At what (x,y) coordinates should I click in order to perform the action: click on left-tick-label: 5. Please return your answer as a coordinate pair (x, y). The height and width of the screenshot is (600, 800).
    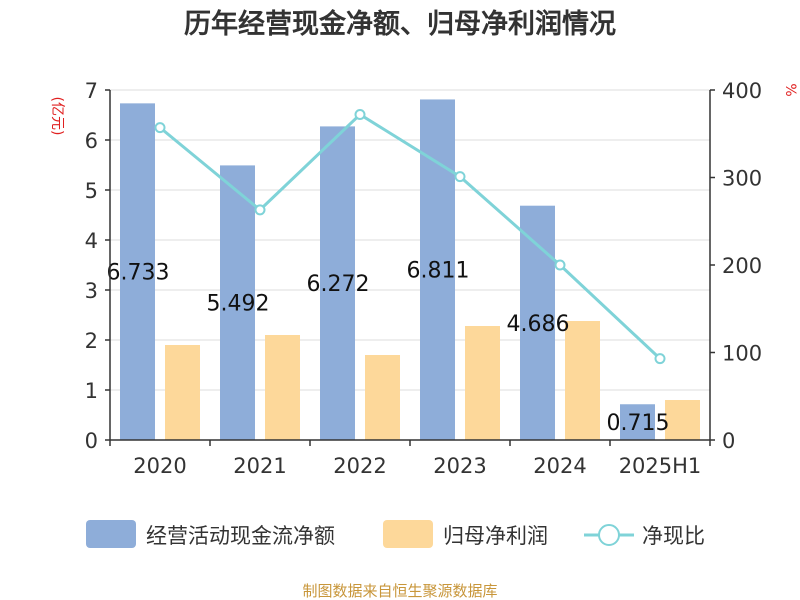
    Looking at the image, I should click on (91, 191).